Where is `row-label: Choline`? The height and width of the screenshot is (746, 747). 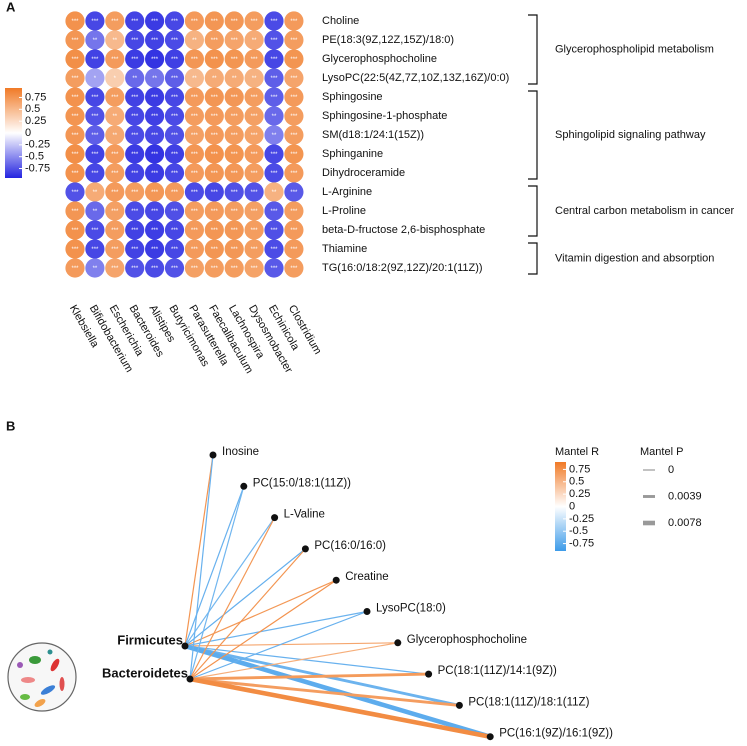 row-label: Choline is located at coordinates (340, 21).